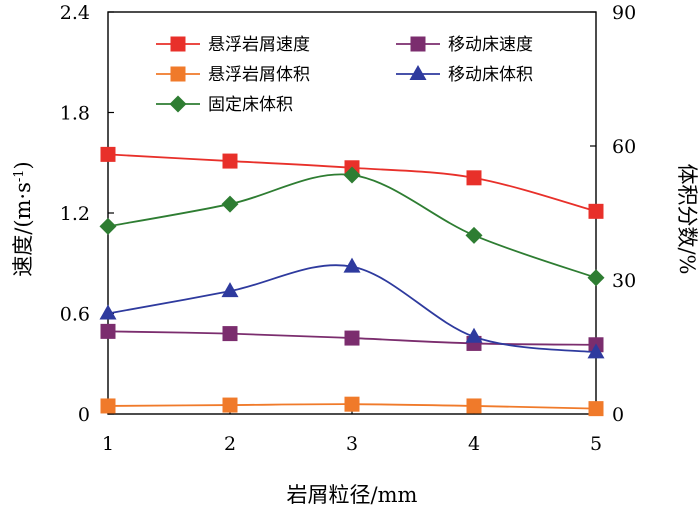  Describe the element at coordinates (490, 75) in the screenshot. I see `legend-label: 移动床体积` at that location.